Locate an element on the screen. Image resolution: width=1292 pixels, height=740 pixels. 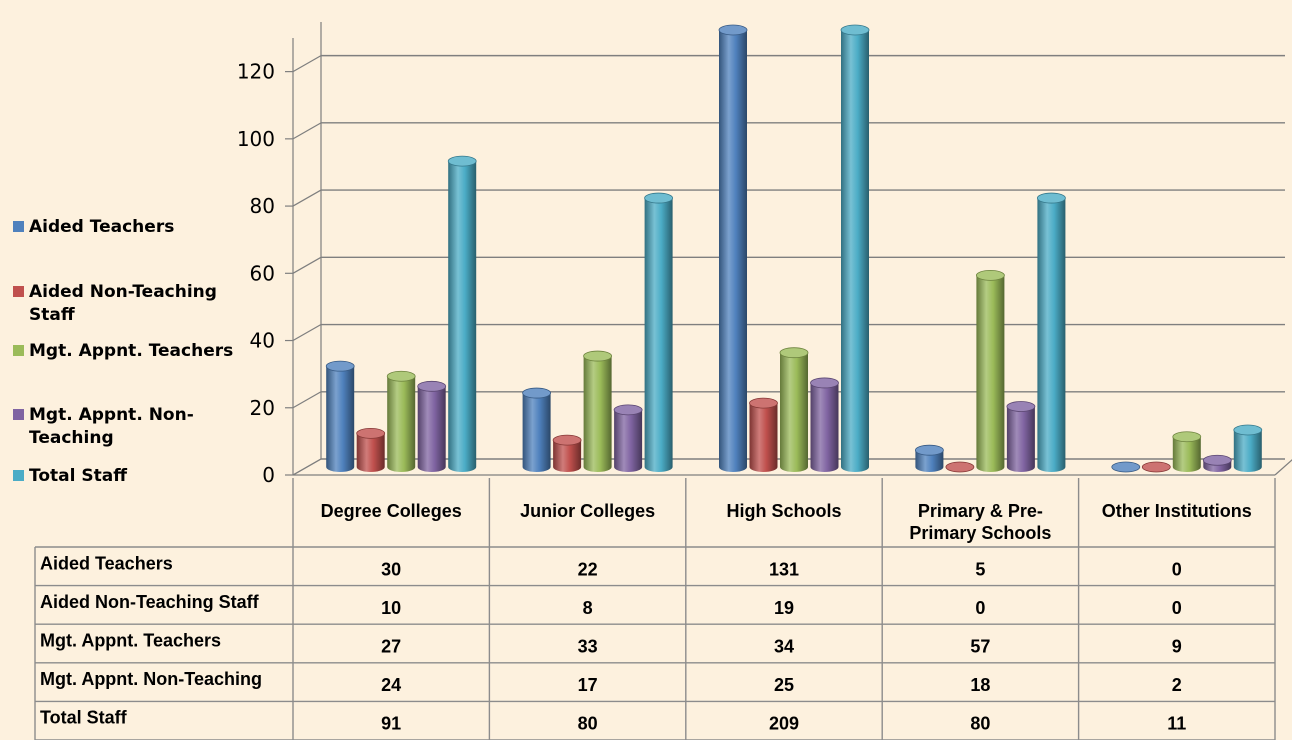
y-tick-label: 0 is located at coordinates (268, 475).